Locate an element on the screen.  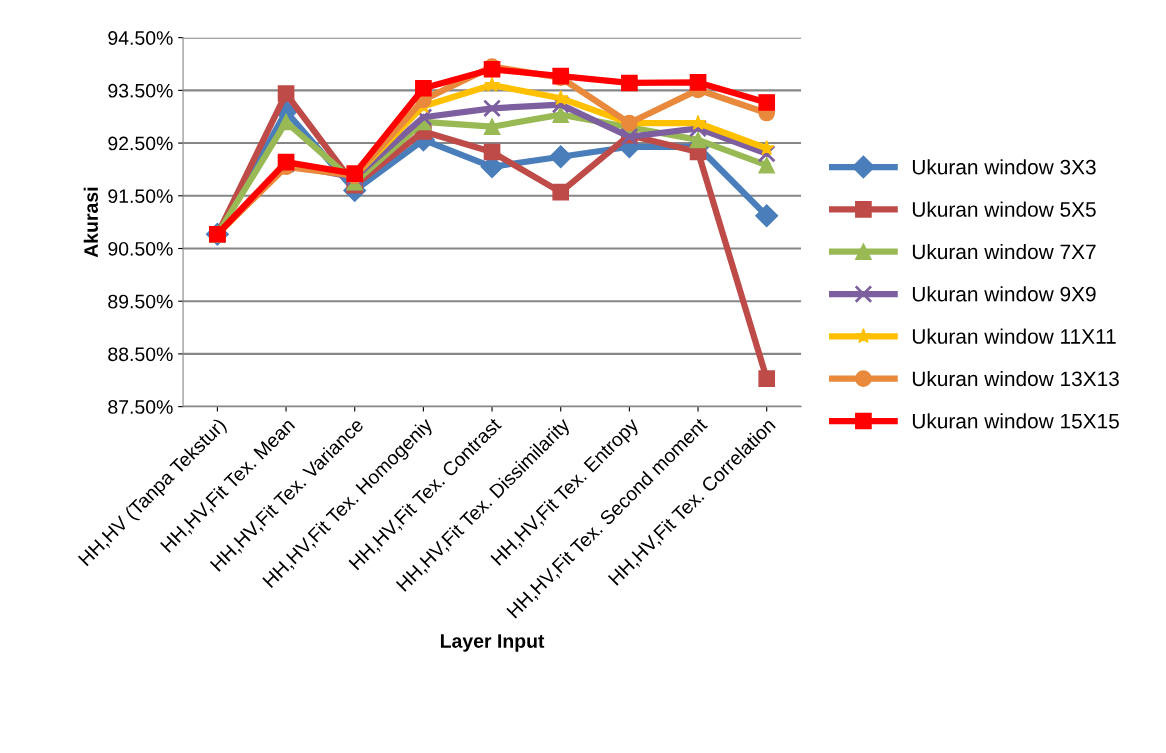
y-tick-label: 94.50% is located at coordinates (140, 38).